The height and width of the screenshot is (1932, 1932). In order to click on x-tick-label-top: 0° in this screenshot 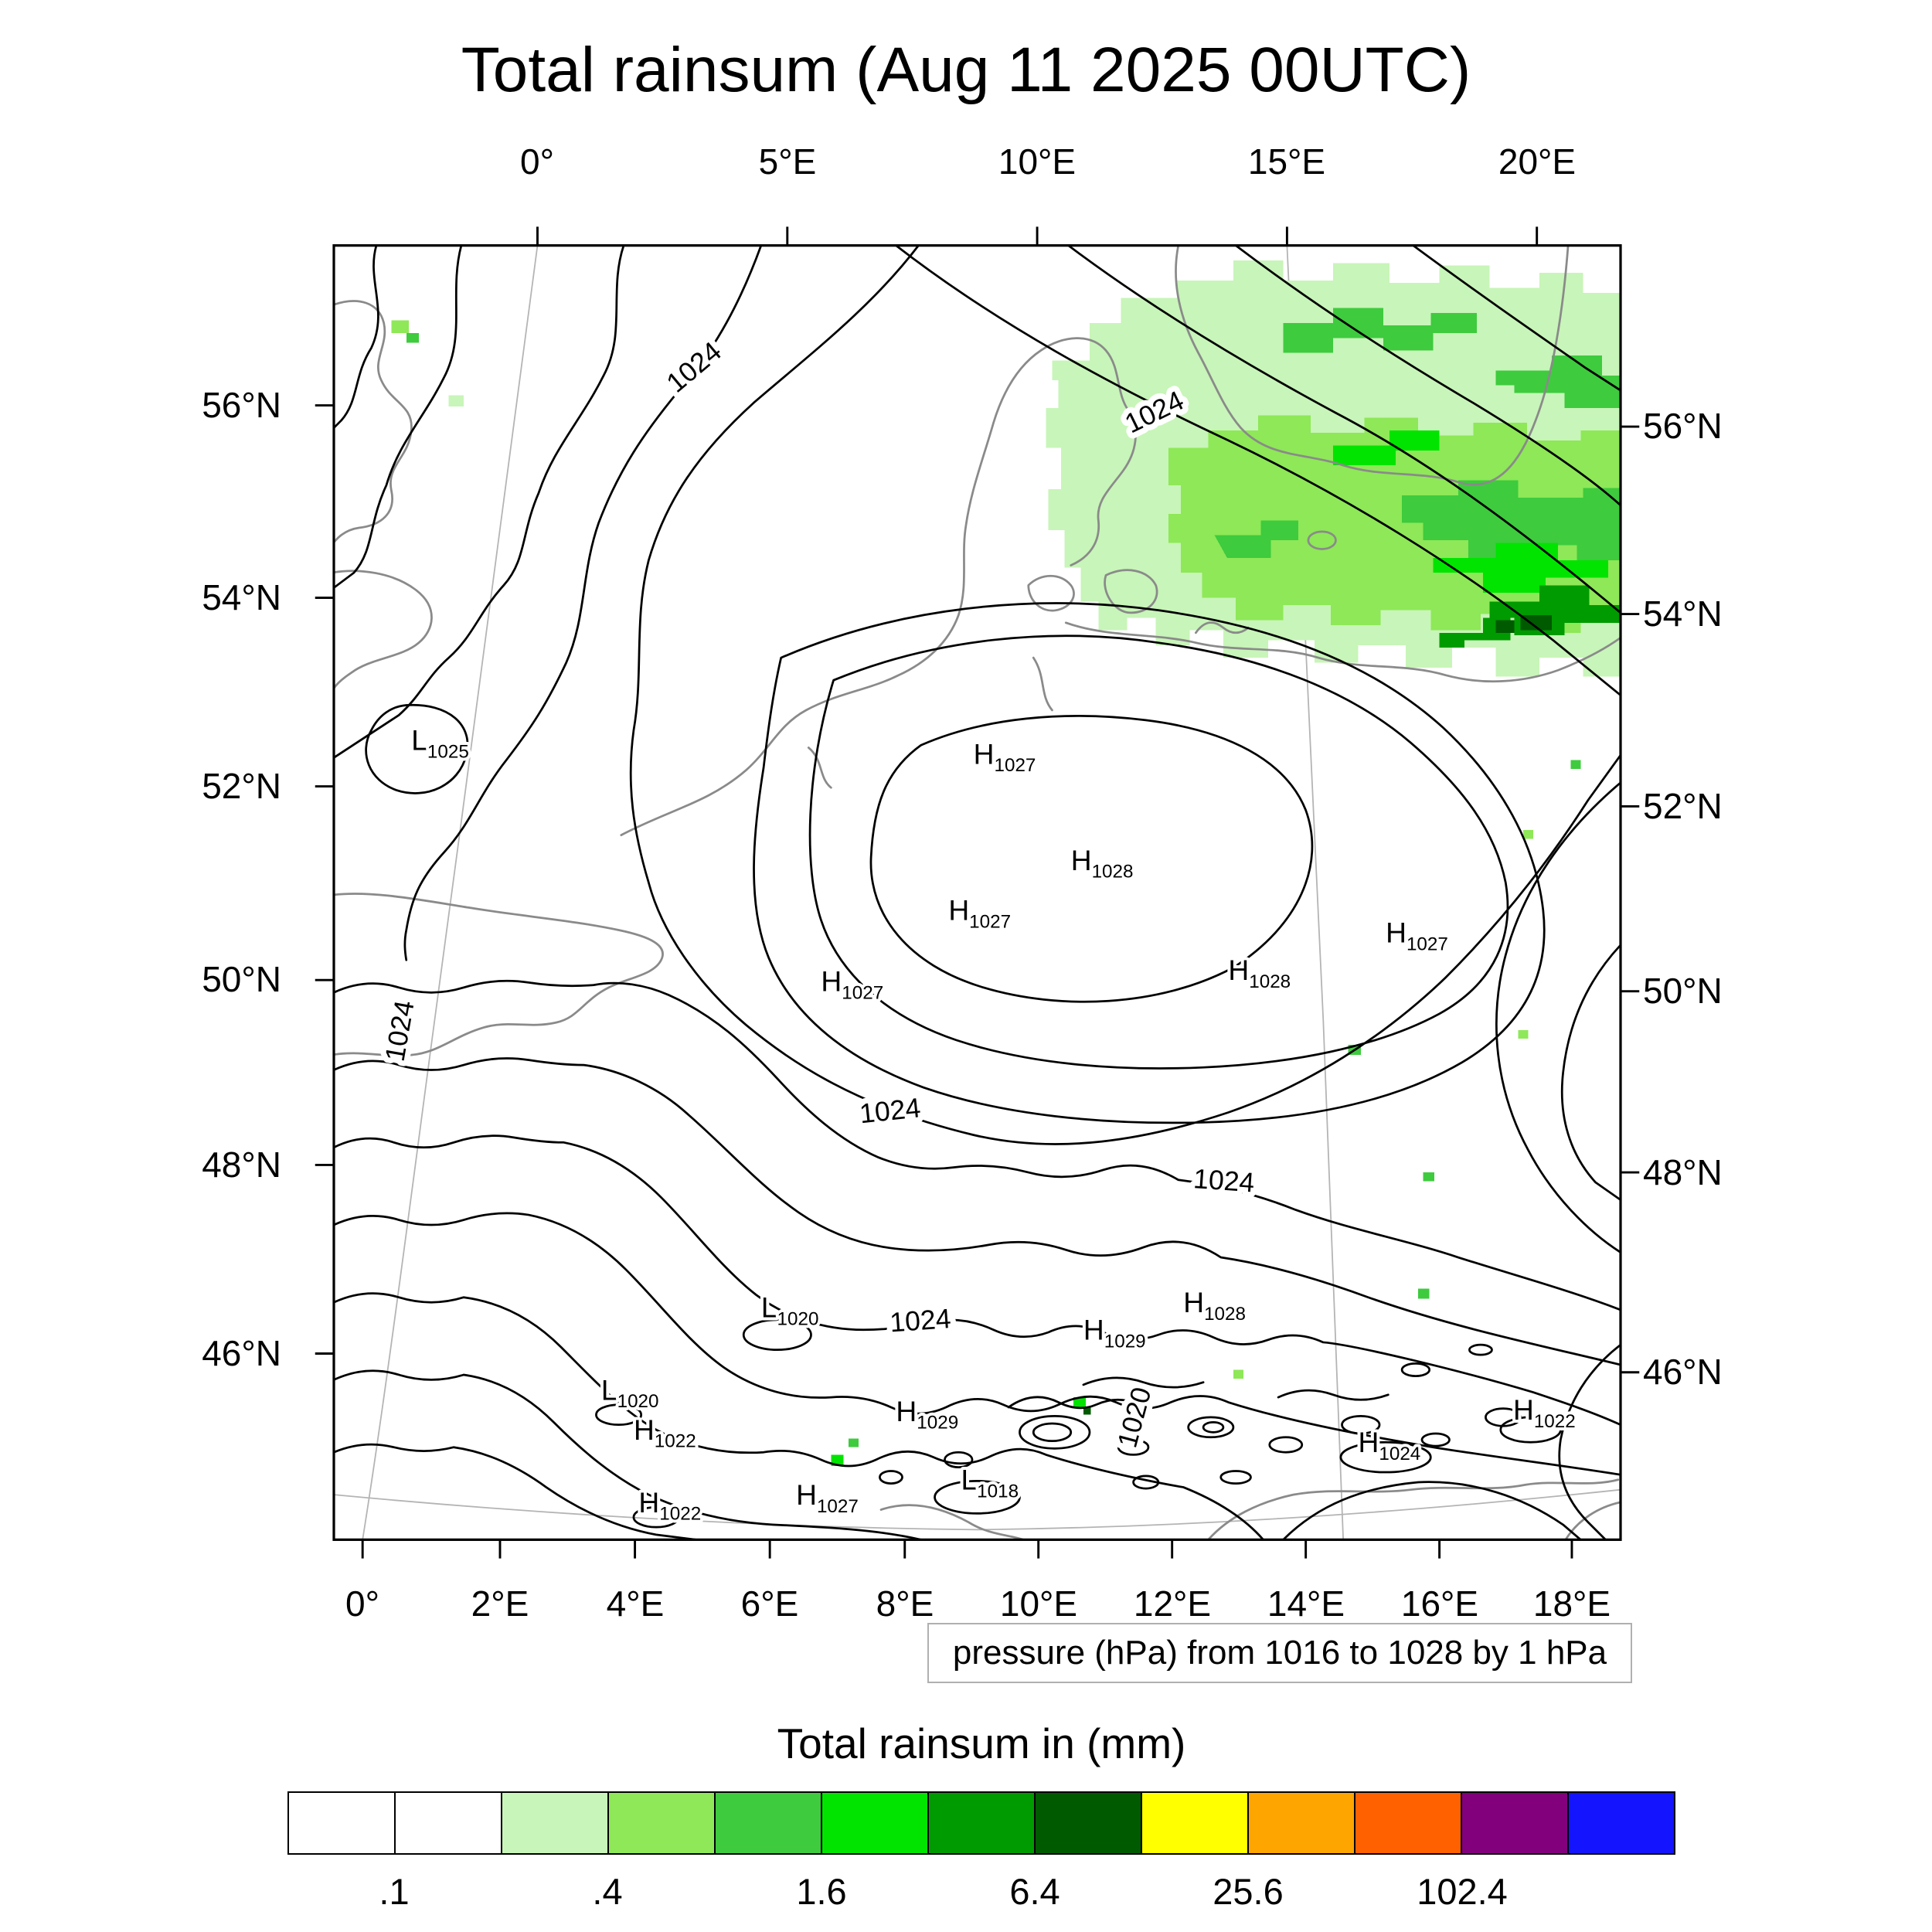, I will do `click(537, 161)`.